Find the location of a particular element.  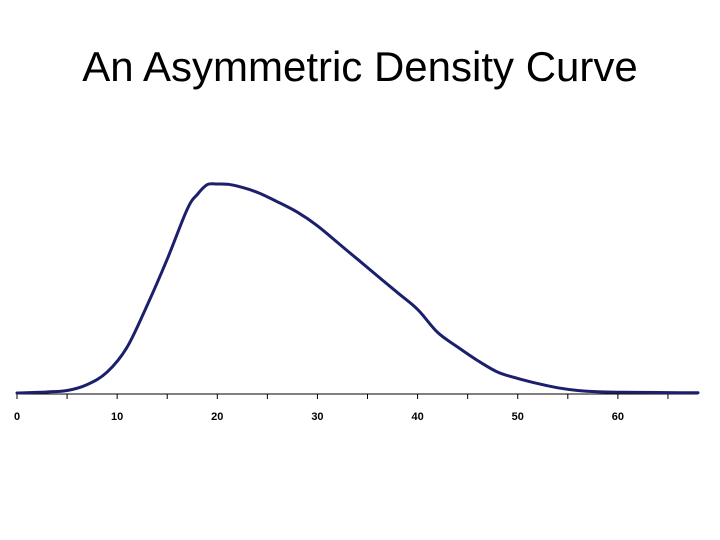

chart-title: An Asymmetric Density Curve is located at coordinates (360, 66).